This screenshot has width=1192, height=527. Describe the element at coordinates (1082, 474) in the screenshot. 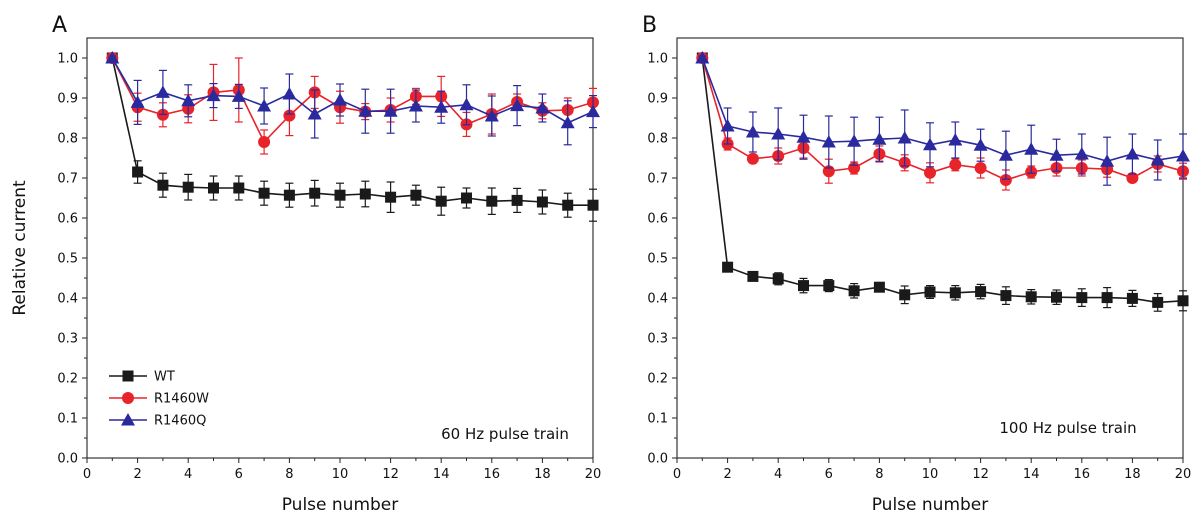

I see `x-tick-label: 16` at that location.